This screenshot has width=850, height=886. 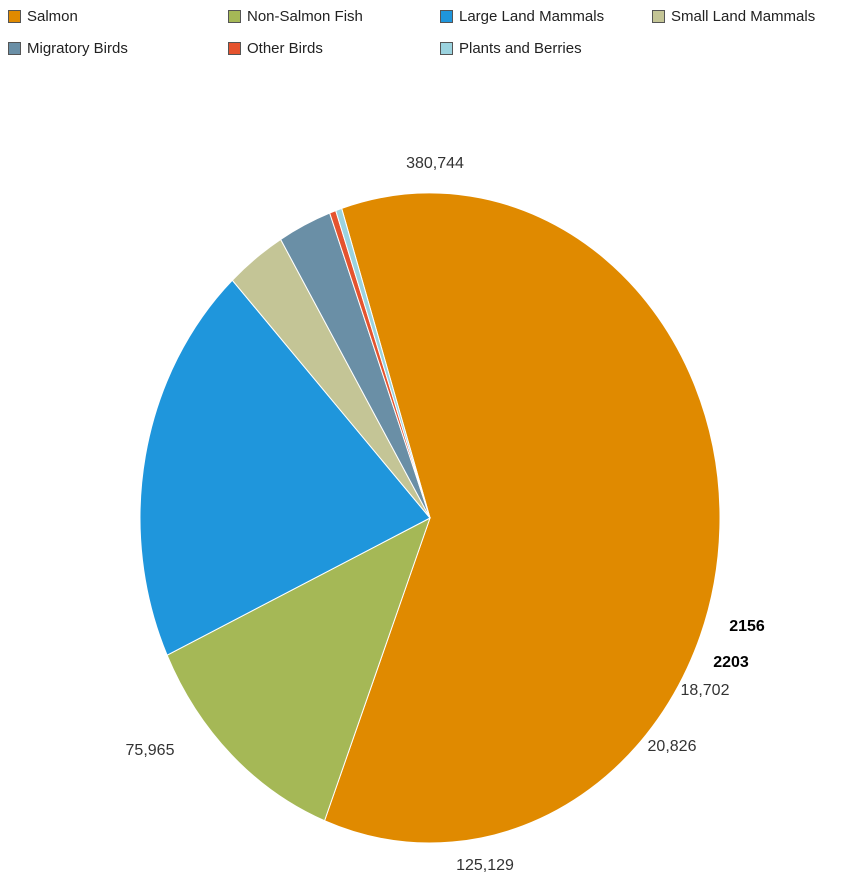 What do you see at coordinates (672, 746) in the screenshot?
I see `data-label-small-land-mammals: 20,826` at bounding box center [672, 746].